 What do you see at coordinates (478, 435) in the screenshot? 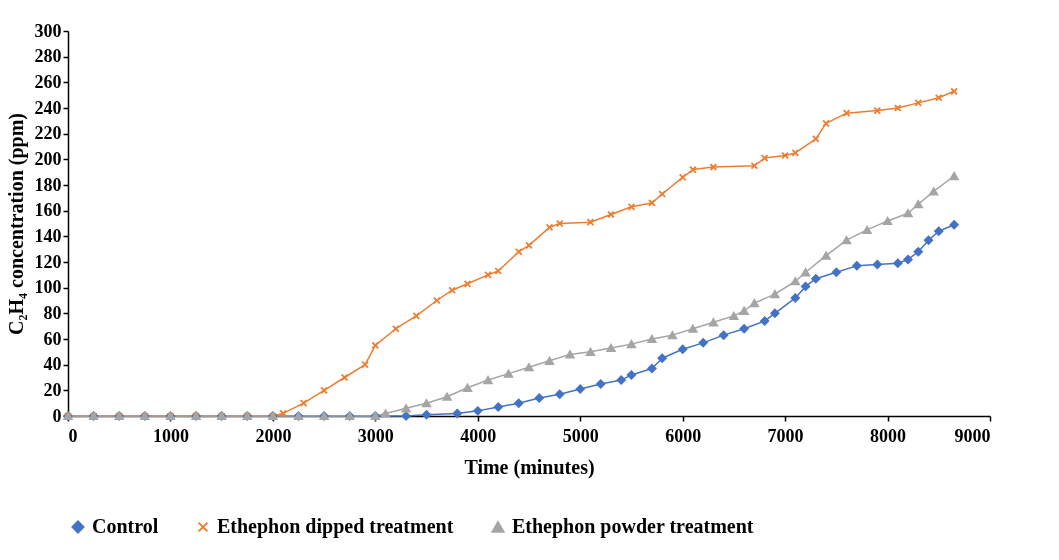
I see `x-tick-label: 4000` at bounding box center [478, 435].